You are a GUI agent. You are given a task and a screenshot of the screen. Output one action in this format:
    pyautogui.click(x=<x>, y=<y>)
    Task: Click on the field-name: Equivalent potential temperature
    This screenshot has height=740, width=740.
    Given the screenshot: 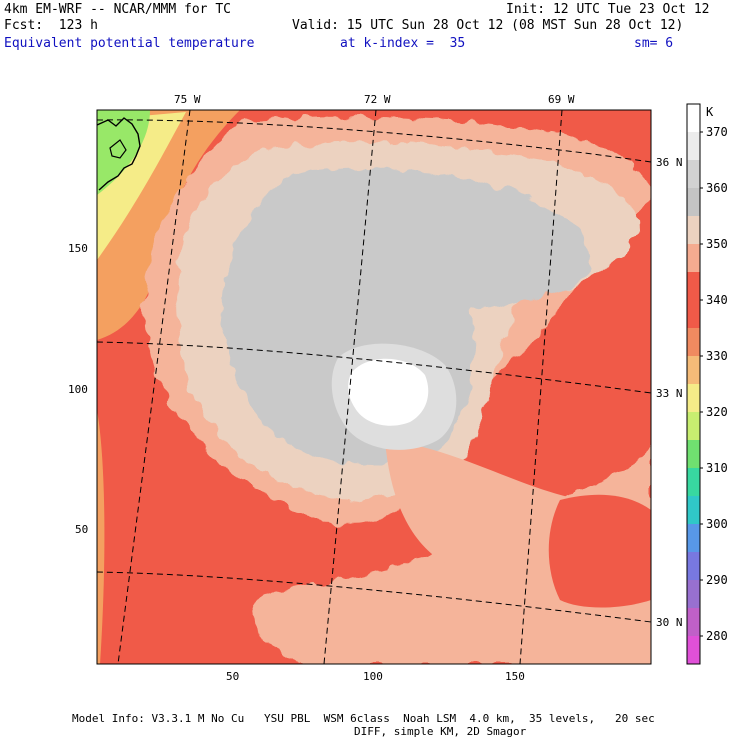 What is the action you would take?
    pyautogui.click(x=129, y=43)
    